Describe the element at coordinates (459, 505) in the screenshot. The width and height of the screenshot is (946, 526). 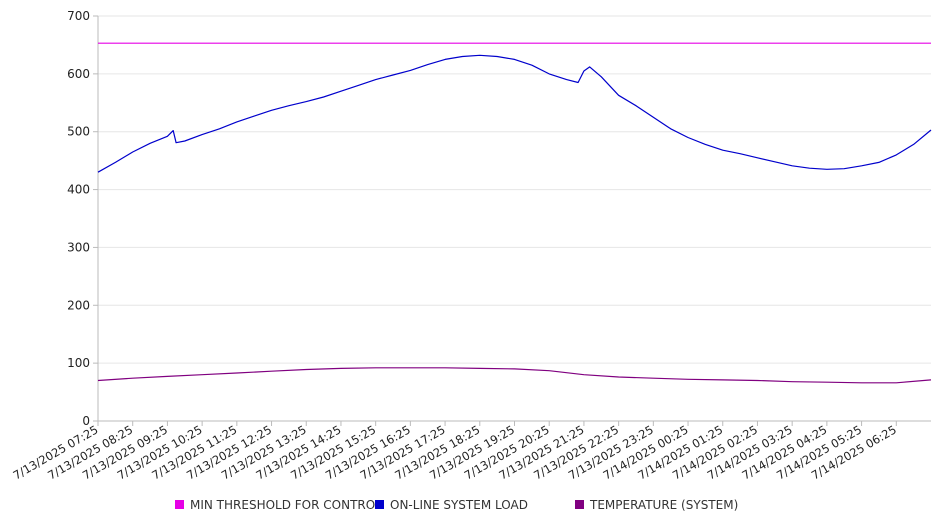
I see `legend-label-system-load: ON-LINE SYSTEM LOAD` at that location.